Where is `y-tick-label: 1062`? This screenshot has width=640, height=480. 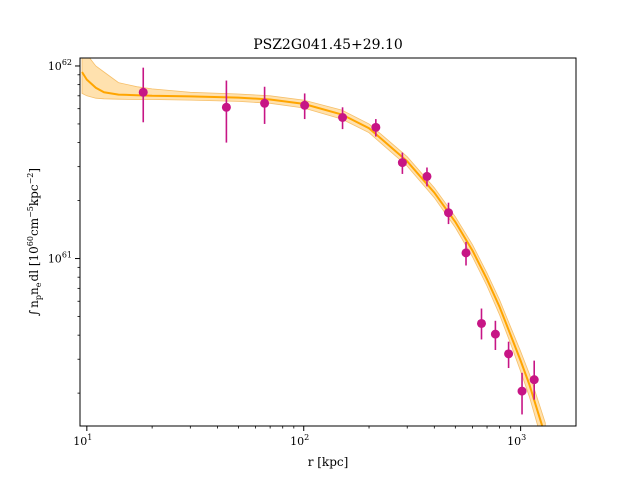 y-tick-label: 1062 is located at coordinates (60, 65).